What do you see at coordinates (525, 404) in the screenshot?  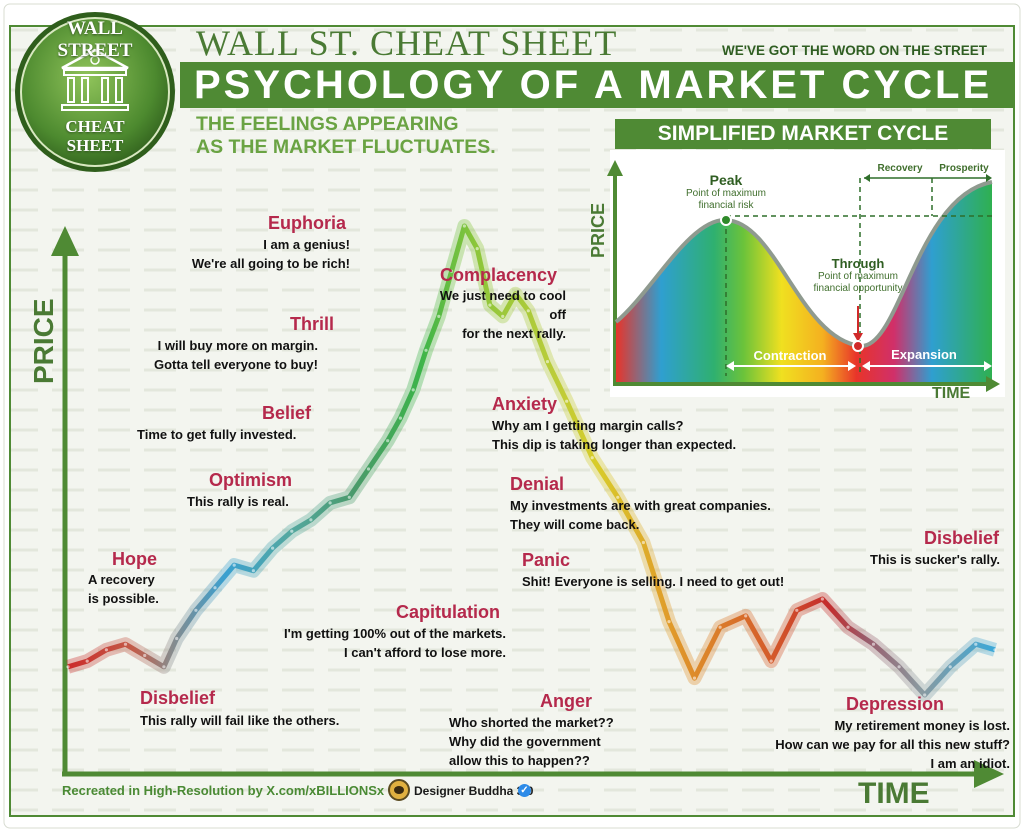 I see `phase-name-anxiety: Anxiety` at bounding box center [525, 404].